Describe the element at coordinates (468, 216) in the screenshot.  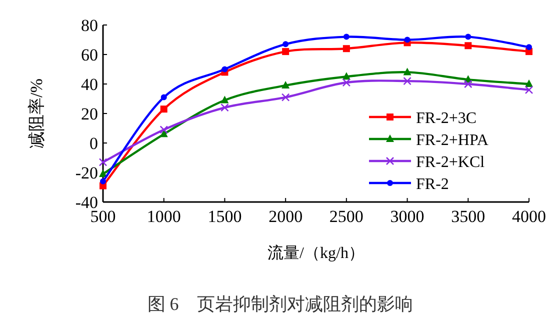
I see `x-tick-label: 3500` at that location.